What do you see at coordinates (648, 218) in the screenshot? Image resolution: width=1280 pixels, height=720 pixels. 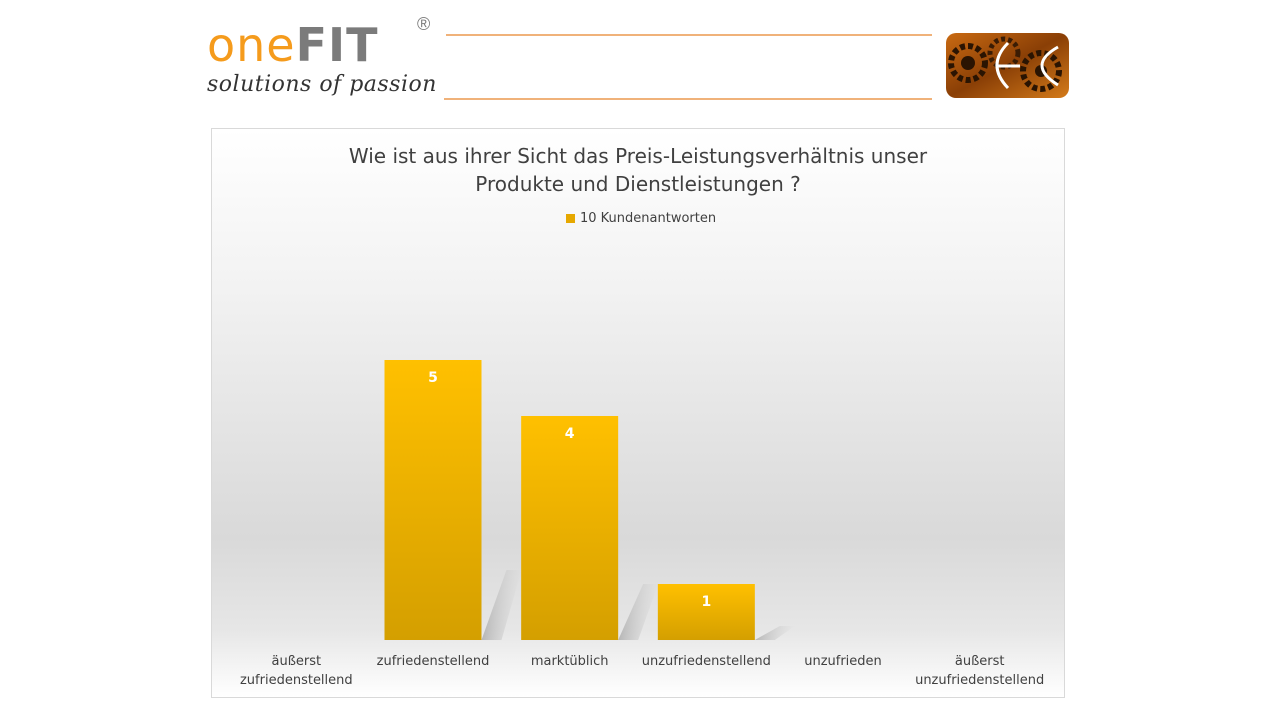 I see `legend-label: 10 Kundenantworten` at bounding box center [648, 218].